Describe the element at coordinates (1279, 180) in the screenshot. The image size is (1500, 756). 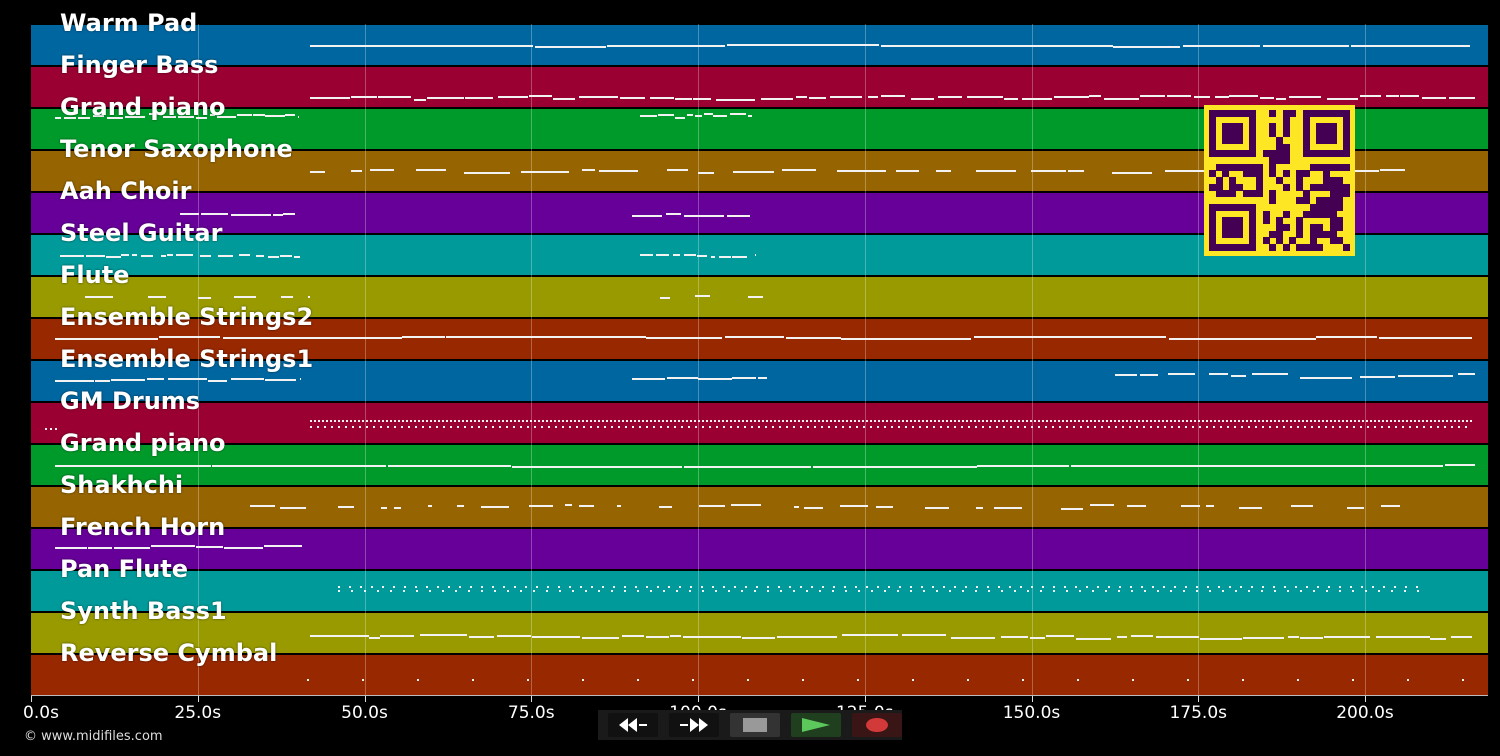
I see `qr-code` at that location.